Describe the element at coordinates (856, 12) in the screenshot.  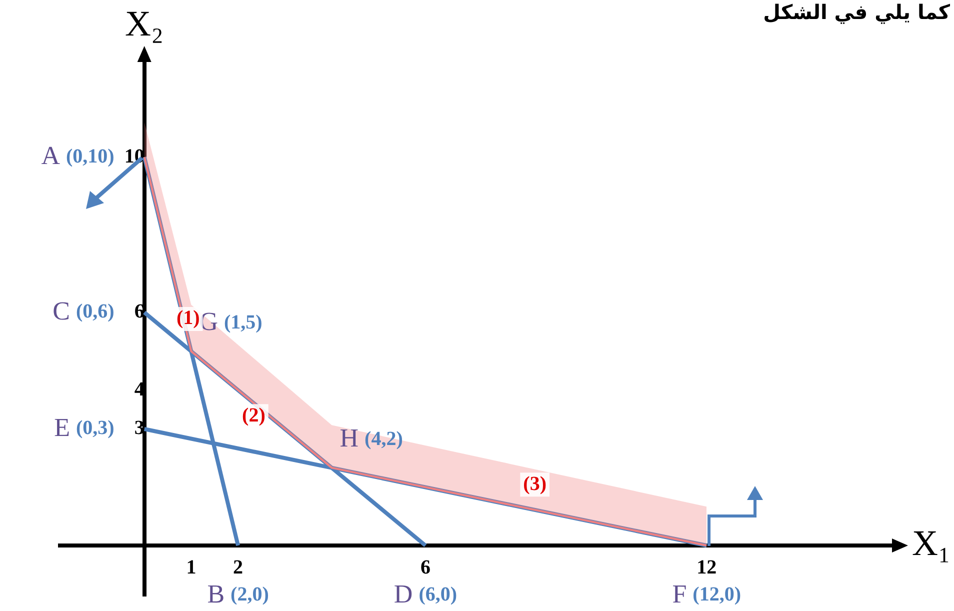
I see `chart-title: كما يلي في الشكل` at that location.